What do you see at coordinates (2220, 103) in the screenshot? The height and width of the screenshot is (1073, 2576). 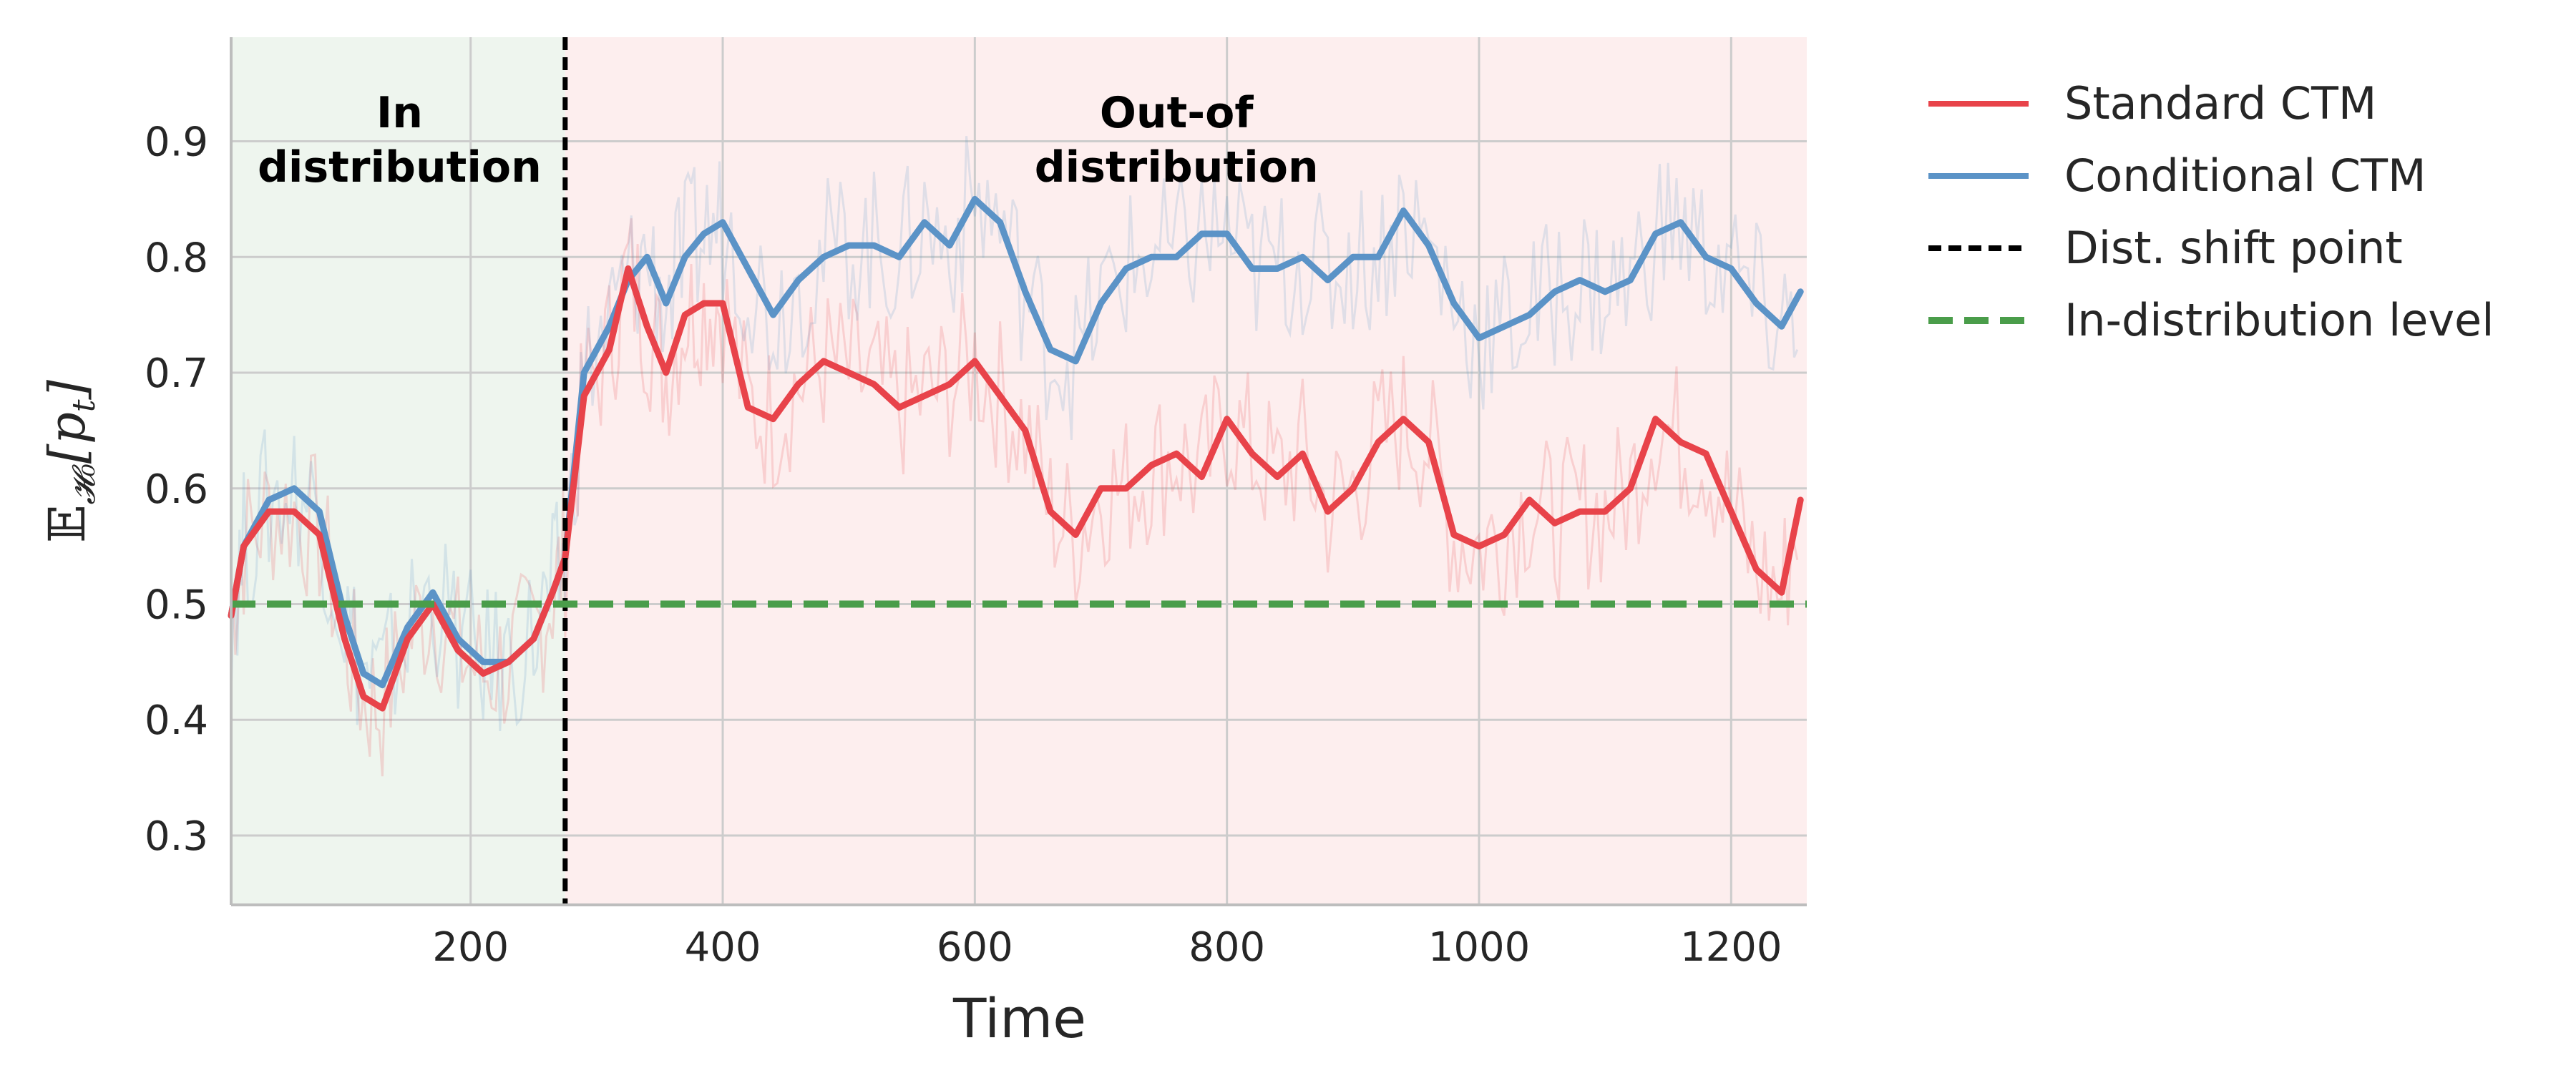 I see `legend-label: Standard CTM` at bounding box center [2220, 103].